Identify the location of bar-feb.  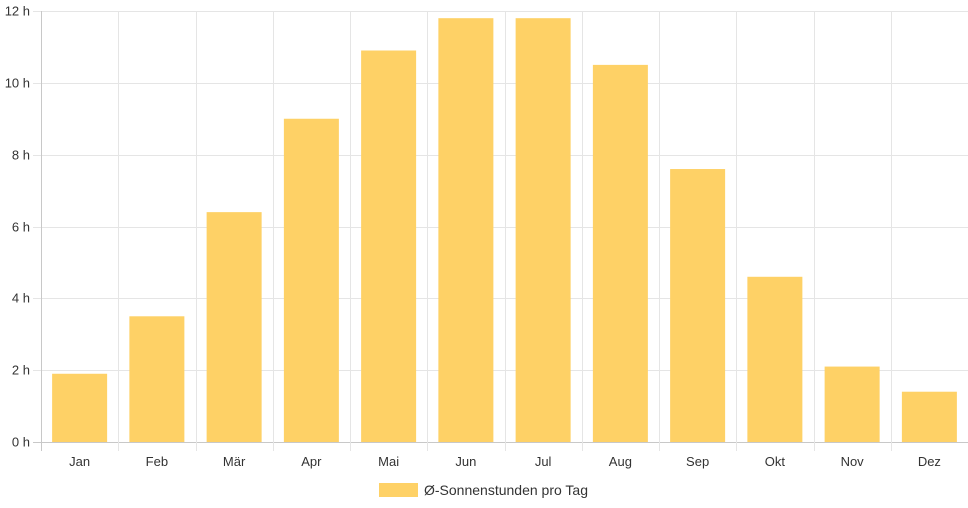
(157, 379).